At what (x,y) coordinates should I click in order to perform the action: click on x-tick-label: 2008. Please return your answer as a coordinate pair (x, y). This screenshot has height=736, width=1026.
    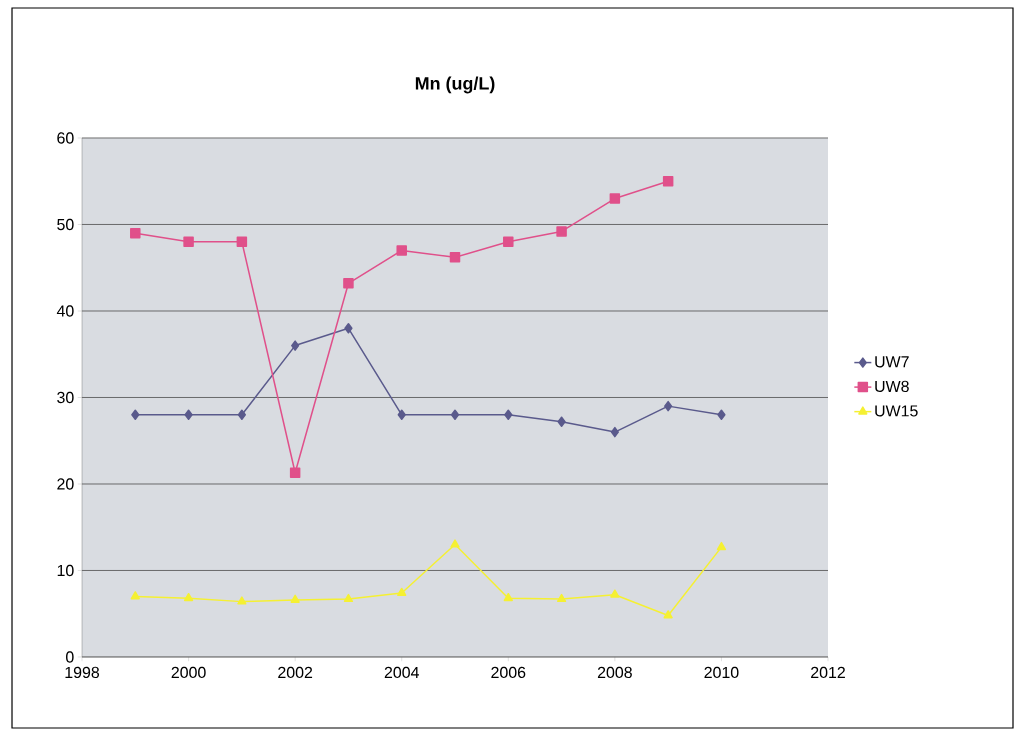
    Looking at the image, I should click on (614, 672).